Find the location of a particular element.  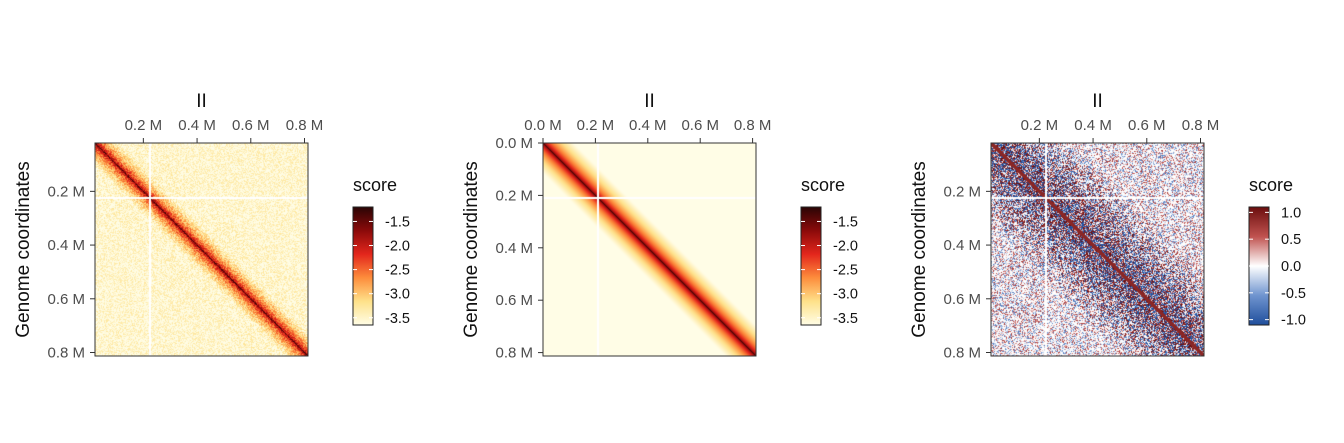

color-legend: score 1.0 0.5 0.0 -0.5 -1.0 is located at coordinates (1277, 252).